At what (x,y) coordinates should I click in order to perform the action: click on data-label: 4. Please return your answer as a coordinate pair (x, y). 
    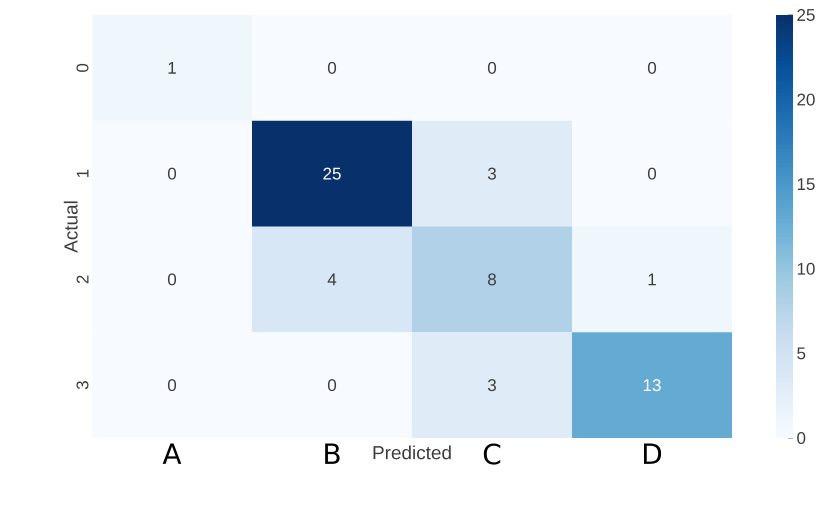
    Looking at the image, I should click on (332, 280).